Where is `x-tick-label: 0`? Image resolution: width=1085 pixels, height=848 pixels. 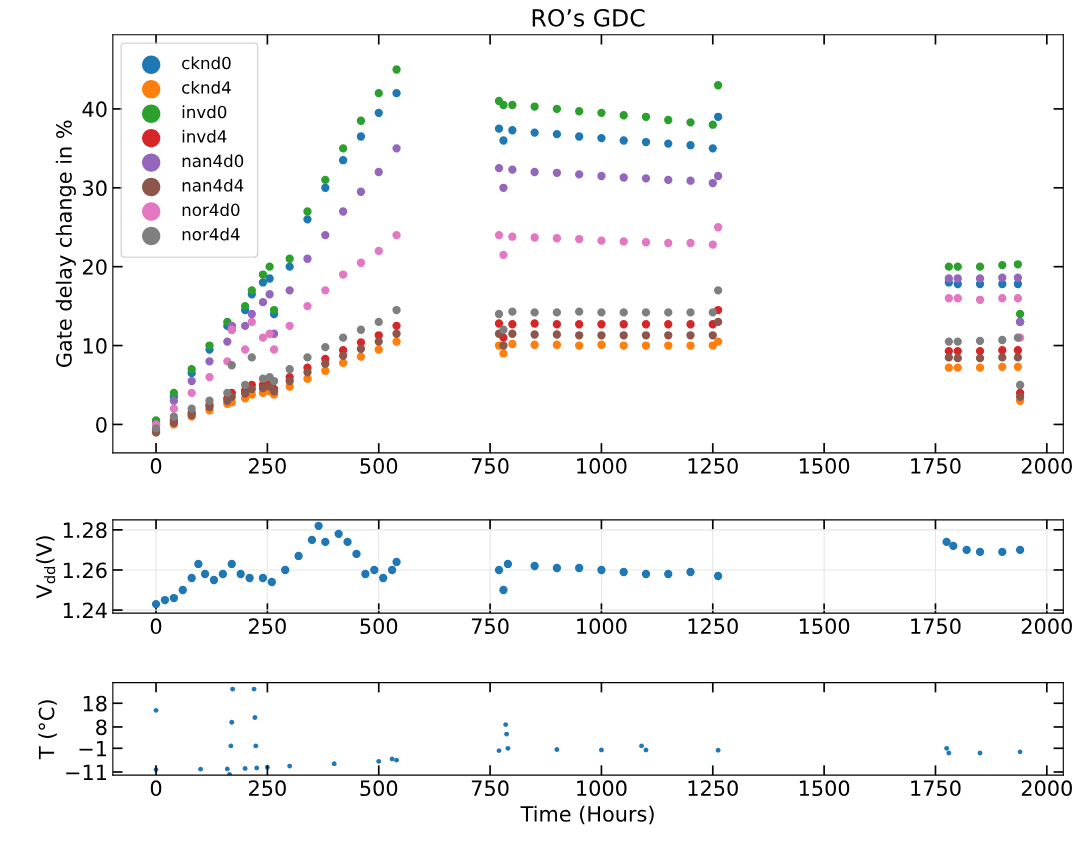 x-tick-label: 0 is located at coordinates (156, 466).